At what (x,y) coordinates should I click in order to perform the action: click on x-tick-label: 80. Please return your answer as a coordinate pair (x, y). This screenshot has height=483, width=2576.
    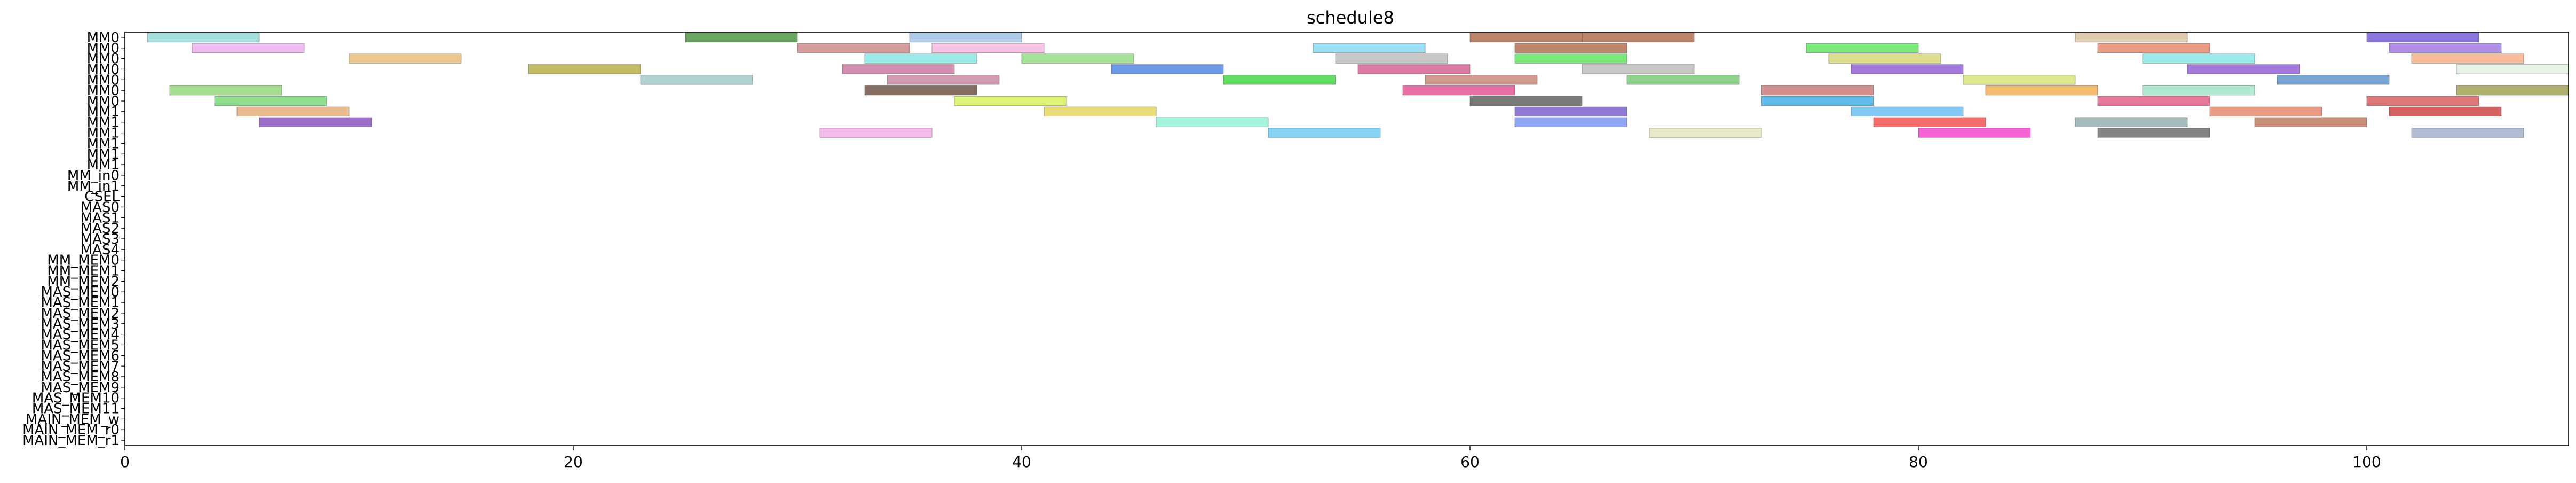
    Looking at the image, I should click on (1918, 462).